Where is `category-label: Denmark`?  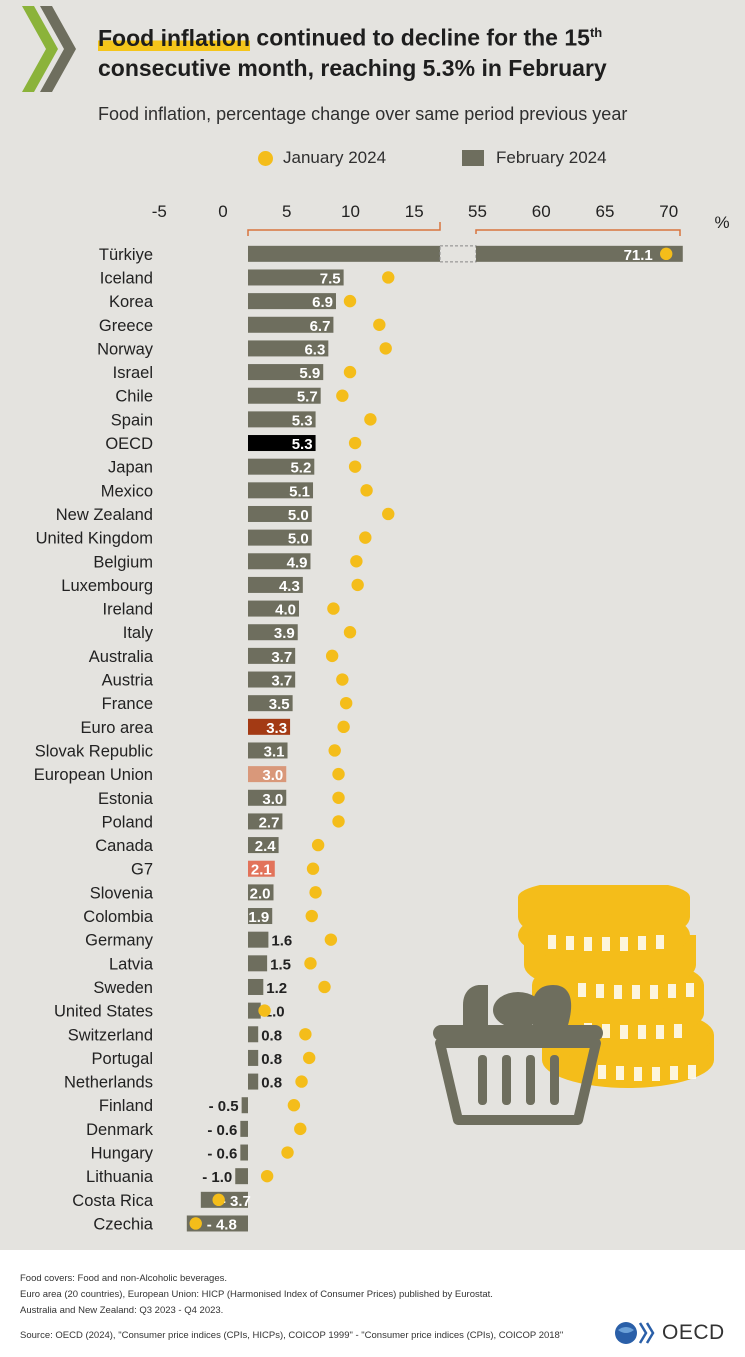 category-label: Denmark is located at coordinates (120, 1130).